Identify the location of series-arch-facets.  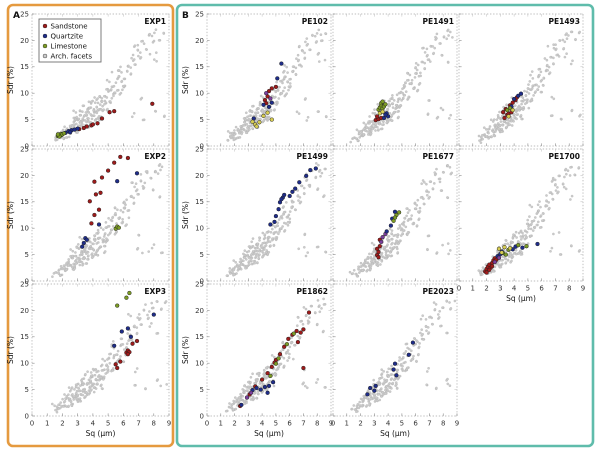
(107, 221).